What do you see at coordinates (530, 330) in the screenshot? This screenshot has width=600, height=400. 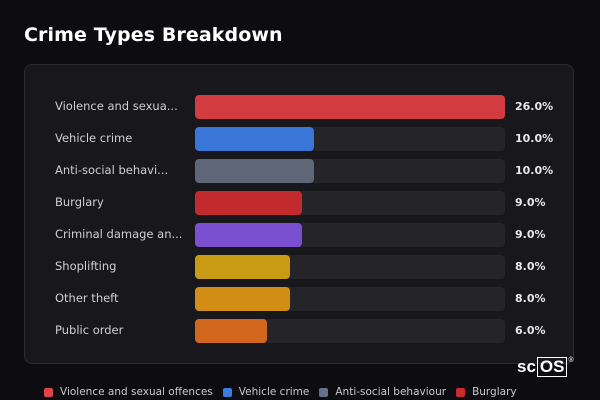 I see `value-label: 6.0%` at bounding box center [530, 330].